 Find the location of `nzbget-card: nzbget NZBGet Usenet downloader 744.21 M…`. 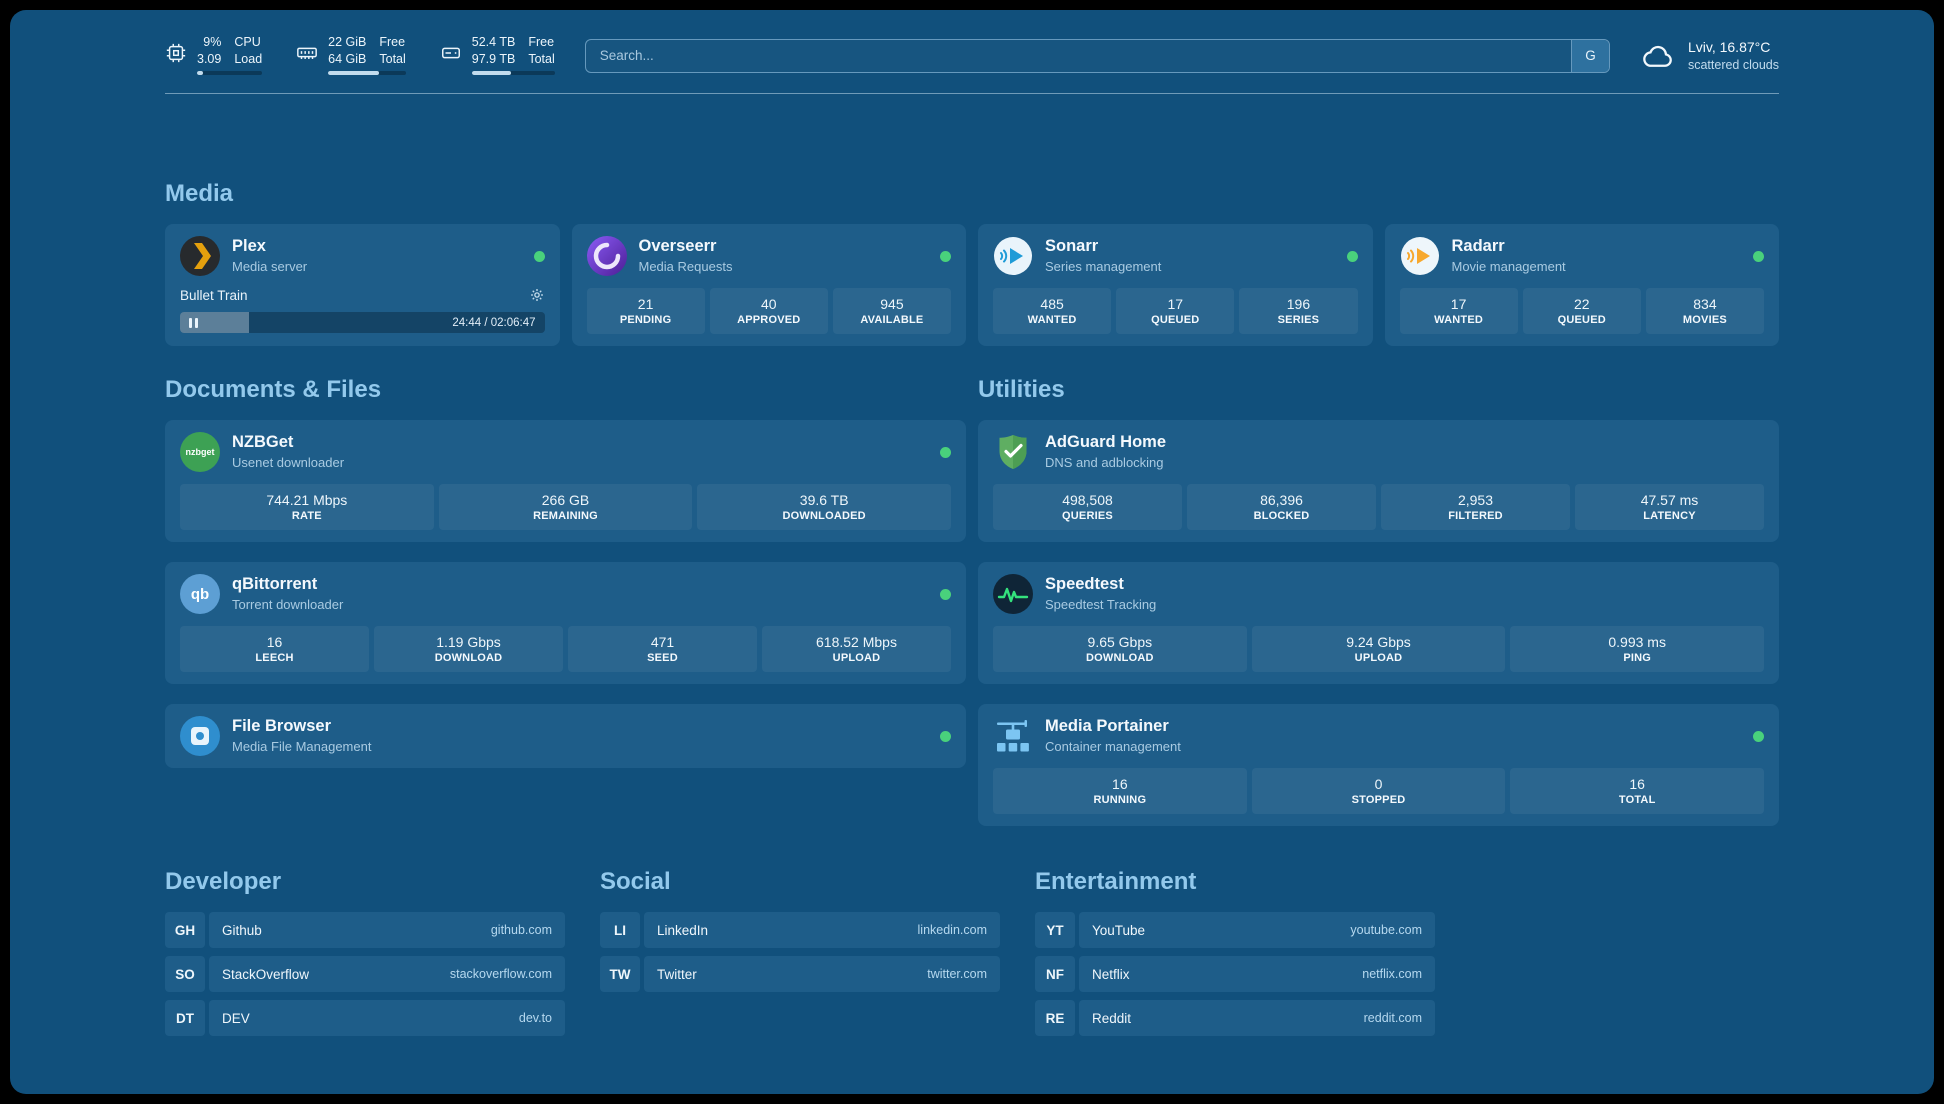

nzbget-card: nzbget NZBGet Usenet downloader 744.21 M… is located at coordinates (565, 481).